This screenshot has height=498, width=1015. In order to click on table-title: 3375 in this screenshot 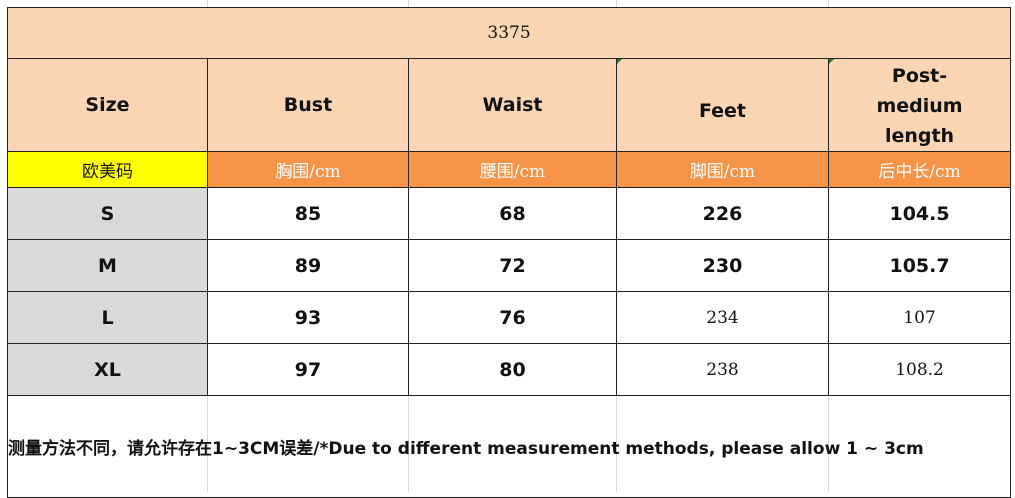, I will do `click(509, 33)`.